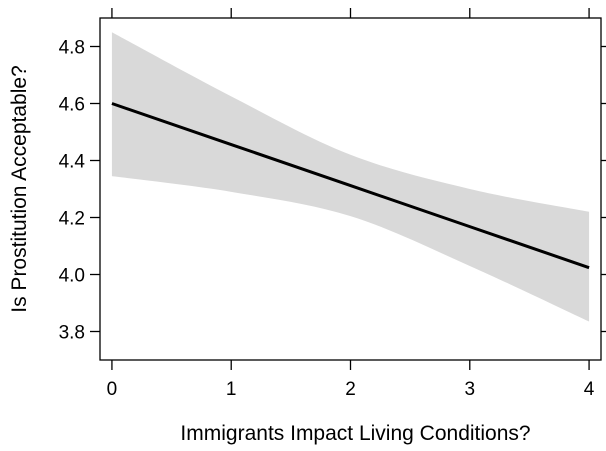 The height and width of the screenshot is (451, 606). I want to click on y-tick-label: 4.4, so click(72, 162).